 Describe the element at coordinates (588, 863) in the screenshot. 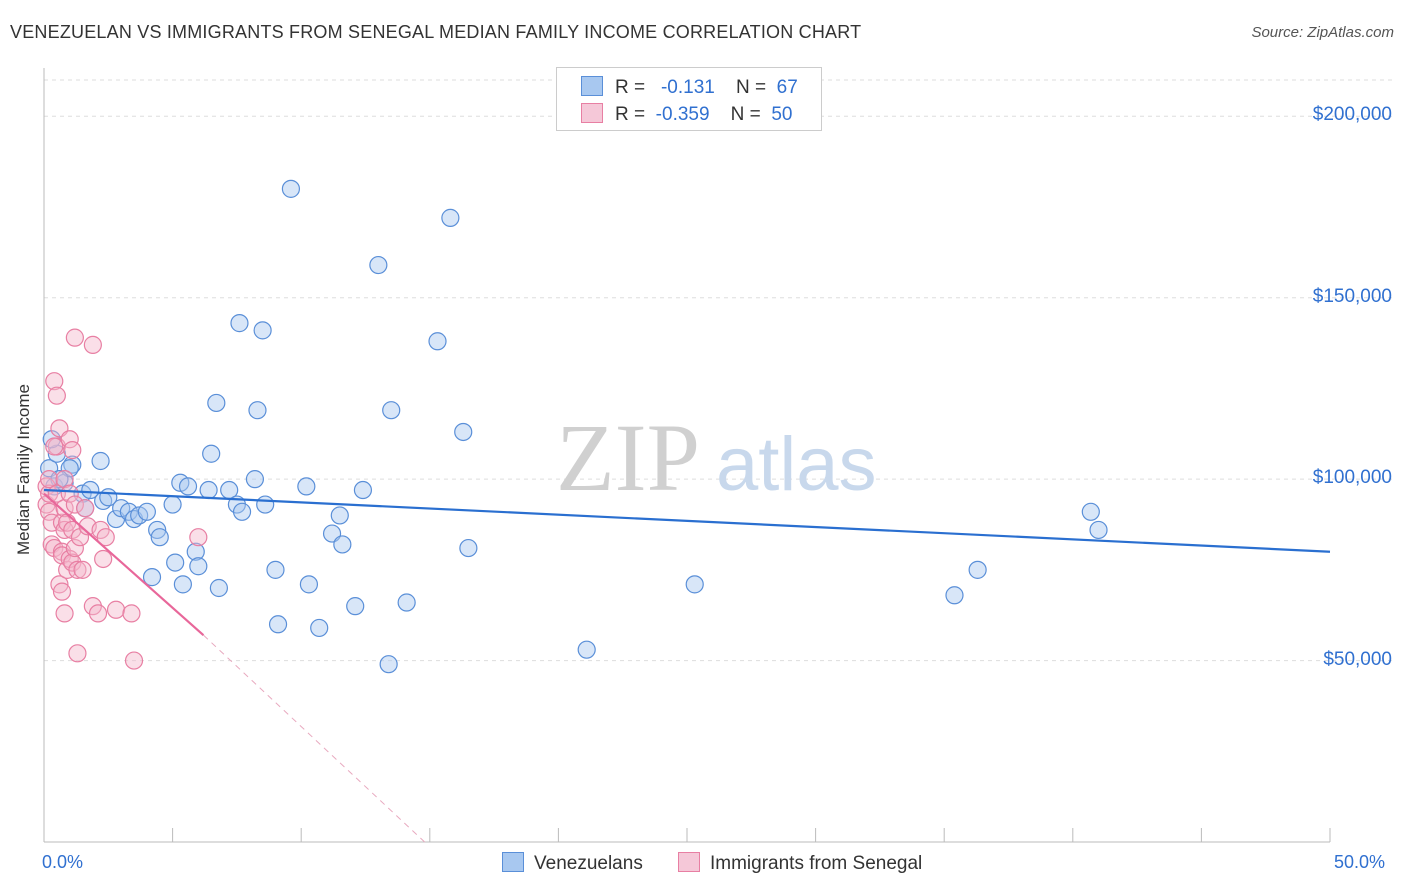

I see `bottom-legend-label: Venezuelans` at that location.